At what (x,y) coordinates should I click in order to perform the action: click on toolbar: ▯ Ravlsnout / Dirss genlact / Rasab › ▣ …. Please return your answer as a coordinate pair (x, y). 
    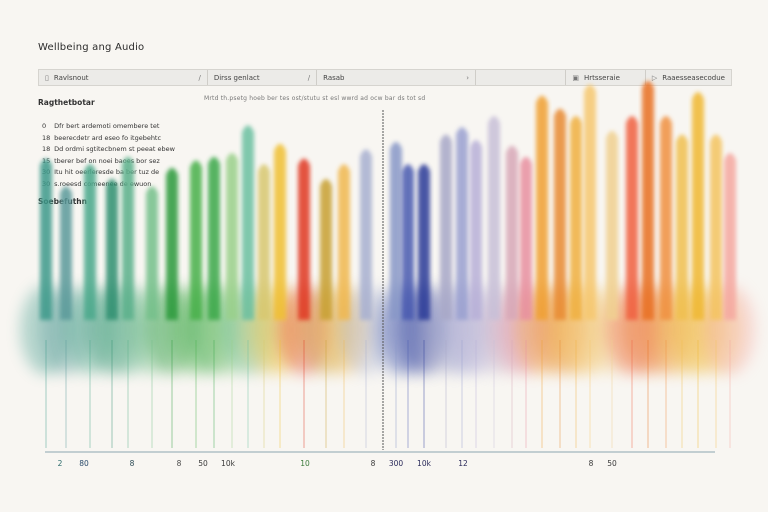
    Looking at the image, I should click on (385, 77).